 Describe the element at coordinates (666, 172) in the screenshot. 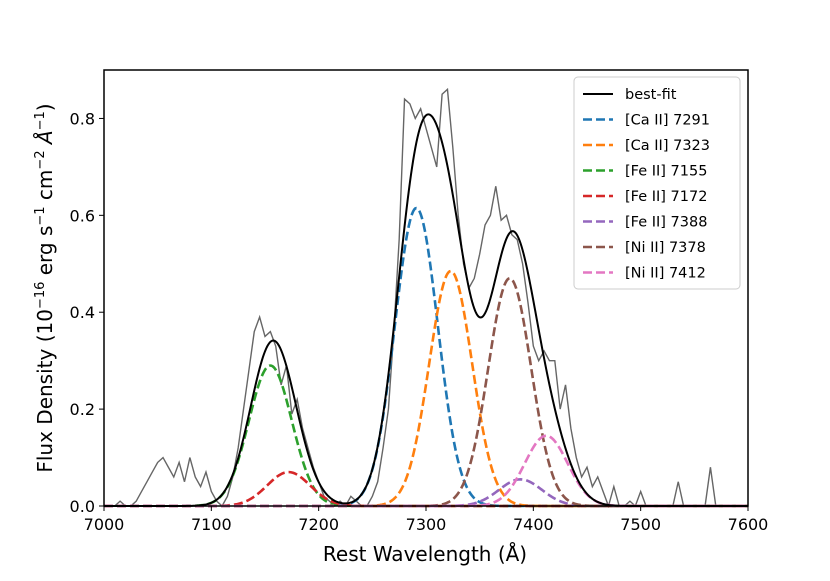

I see `legend-label: [Fe II] 7155` at that location.